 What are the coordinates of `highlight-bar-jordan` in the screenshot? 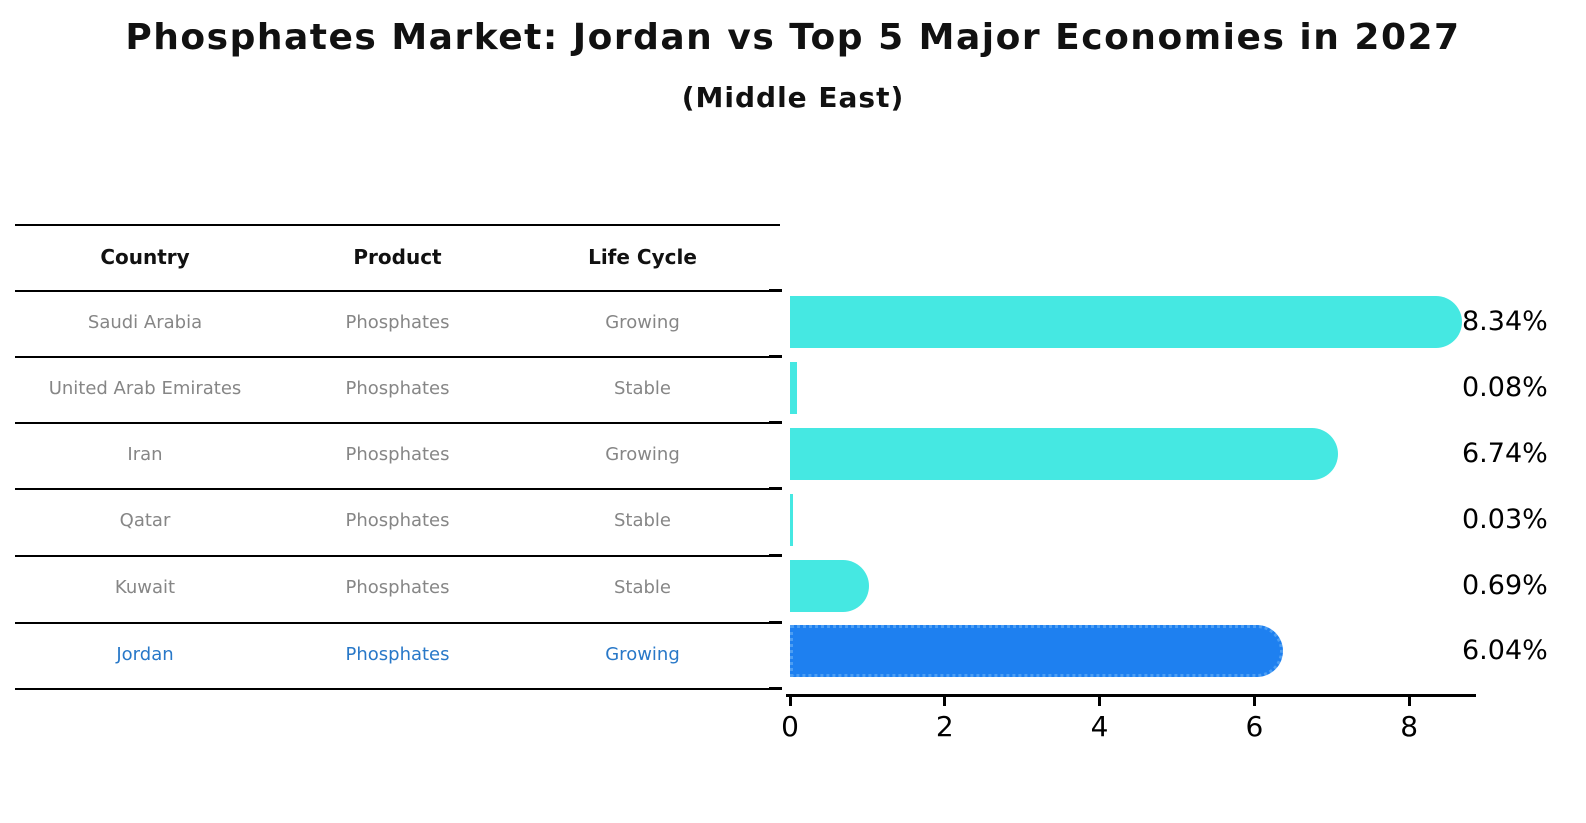 It's located at (1037, 651).